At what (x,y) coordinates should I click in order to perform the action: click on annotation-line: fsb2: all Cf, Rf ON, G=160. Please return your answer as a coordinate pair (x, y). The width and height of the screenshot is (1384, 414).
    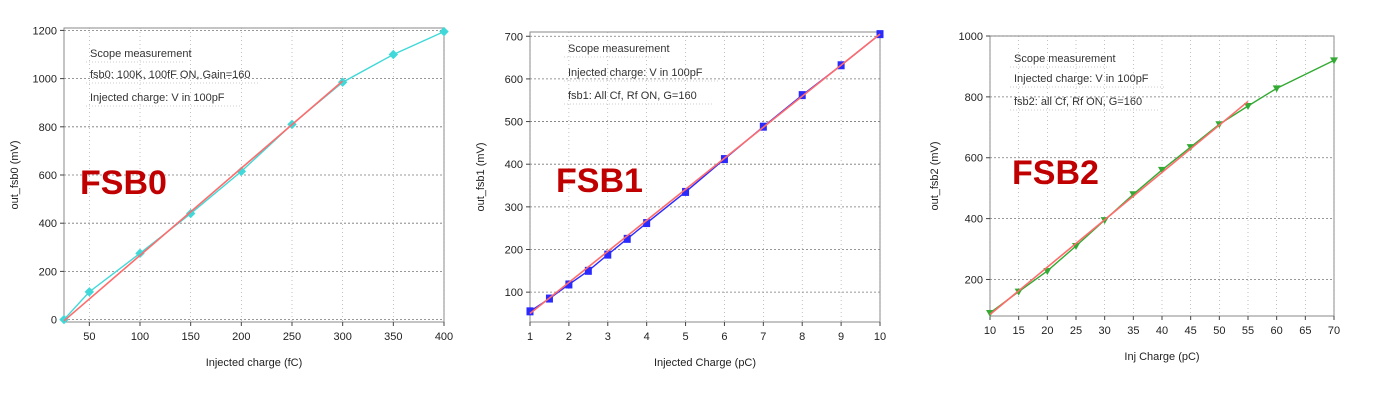
    Looking at the image, I should click on (1078, 102).